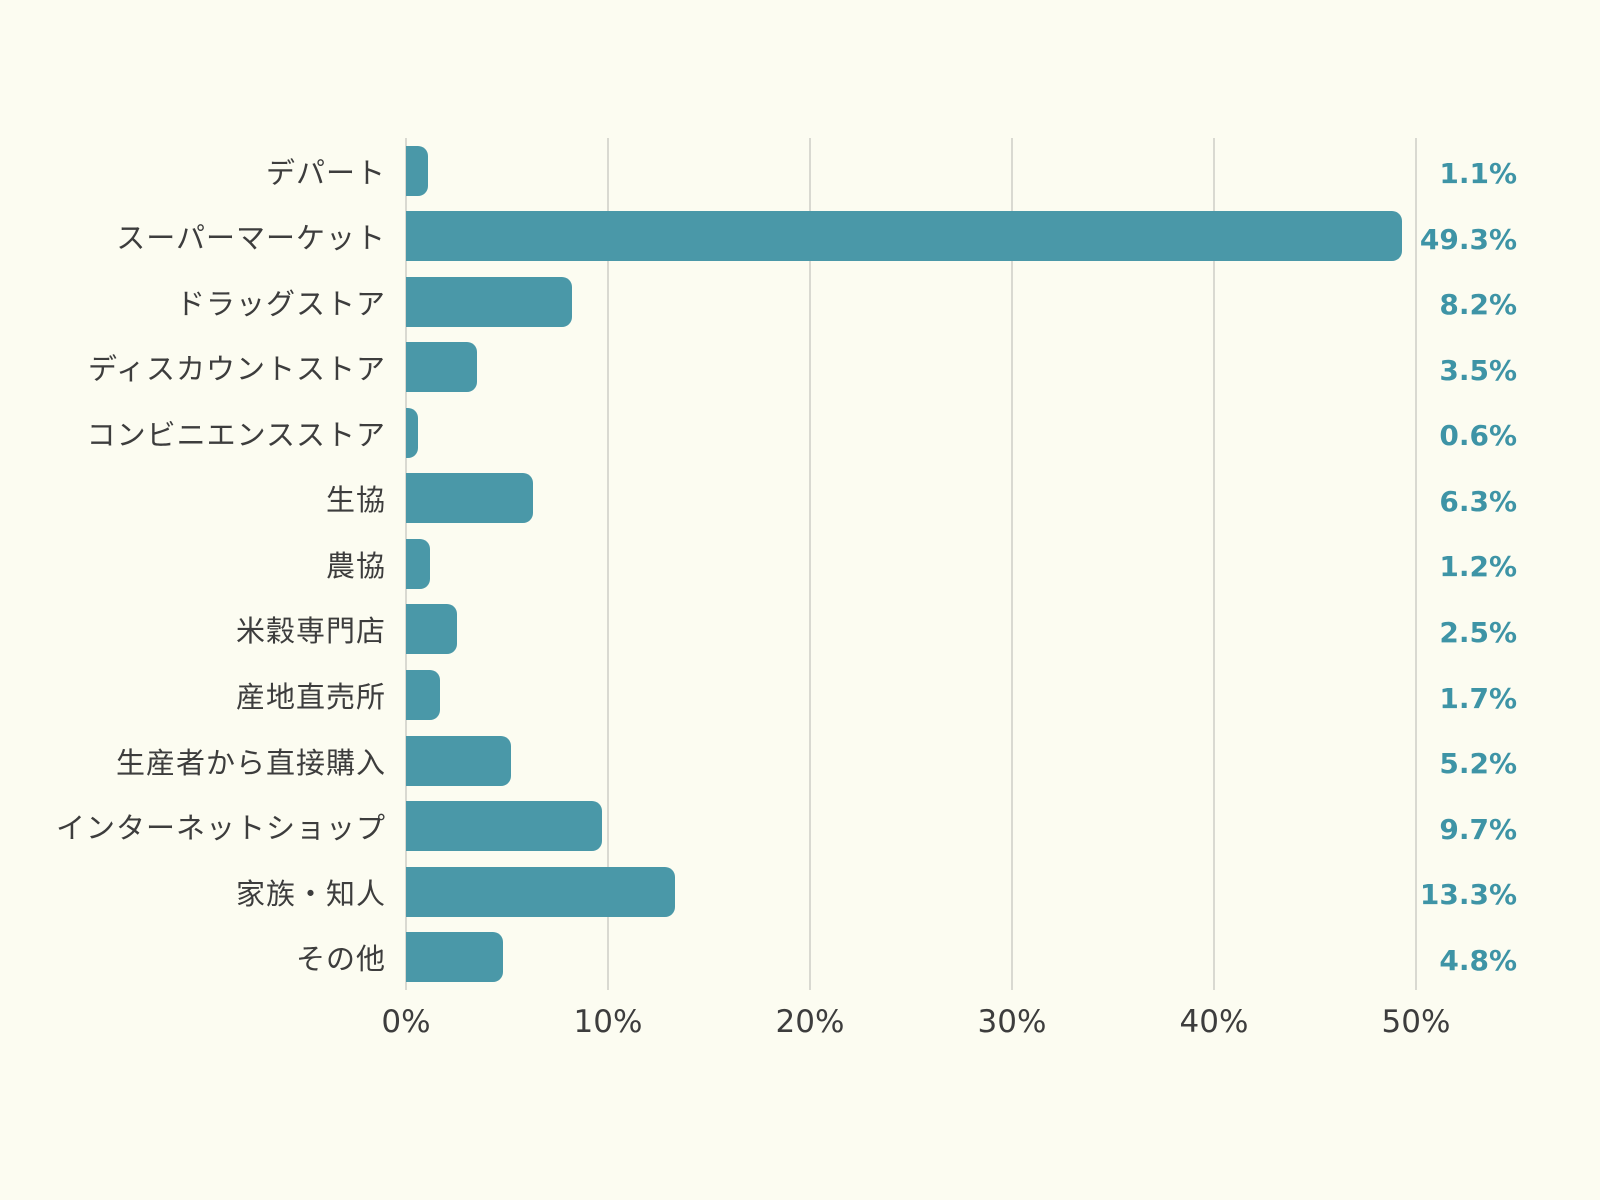 The image size is (1600, 1200). What do you see at coordinates (1012, 1022) in the screenshot?
I see `x-tick-label: 30%` at bounding box center [1012, 1022].